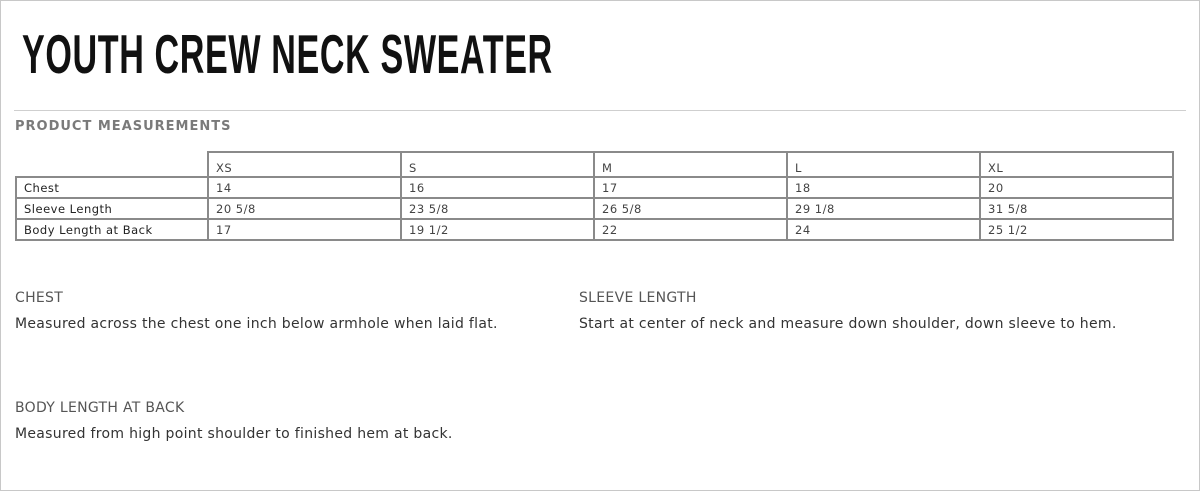 Image resolution: width=1200 pixels, height=491 pixels. What do you see at coordinates (112, 165) in the screenshot?
I see `header-blank` at bounding box center [112, 165].